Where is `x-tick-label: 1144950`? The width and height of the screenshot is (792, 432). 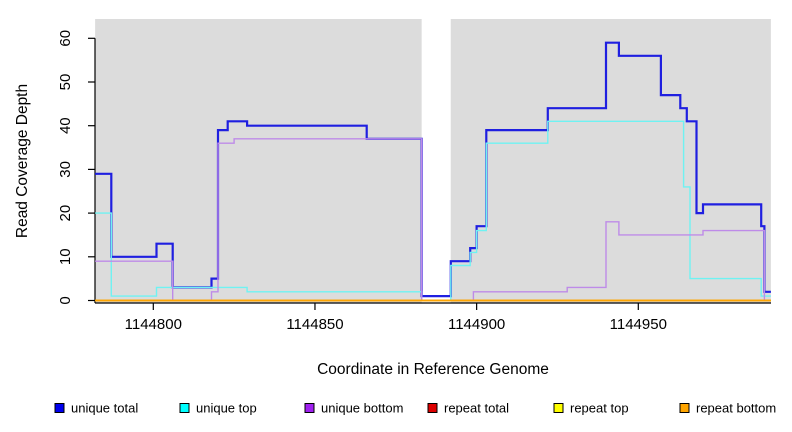 x-tick-label: 1144950 is located at coordinates (638, 324).